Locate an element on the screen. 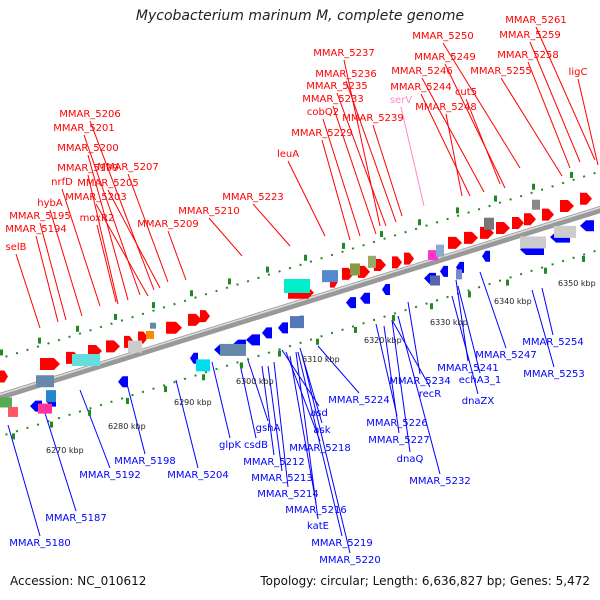  kbp-tick-label: 6280 kbp is located at coordinates (127, 426).